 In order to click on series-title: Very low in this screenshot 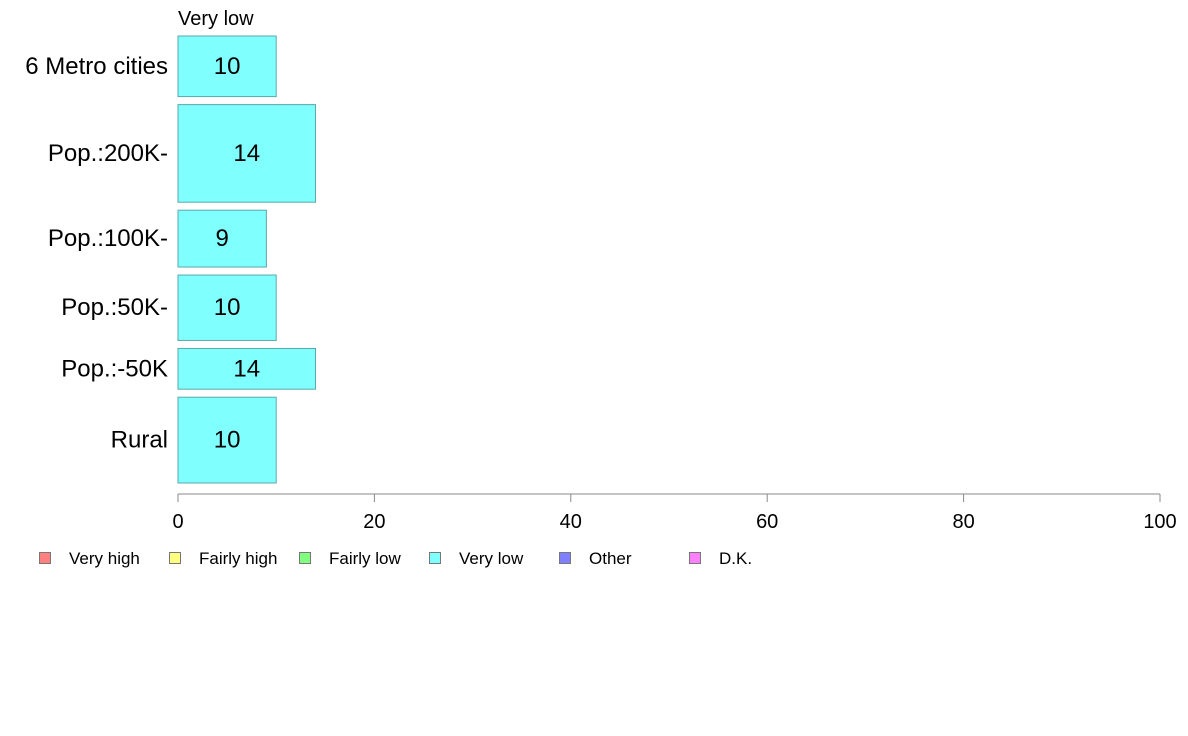, I will do `click(216, 19)`.